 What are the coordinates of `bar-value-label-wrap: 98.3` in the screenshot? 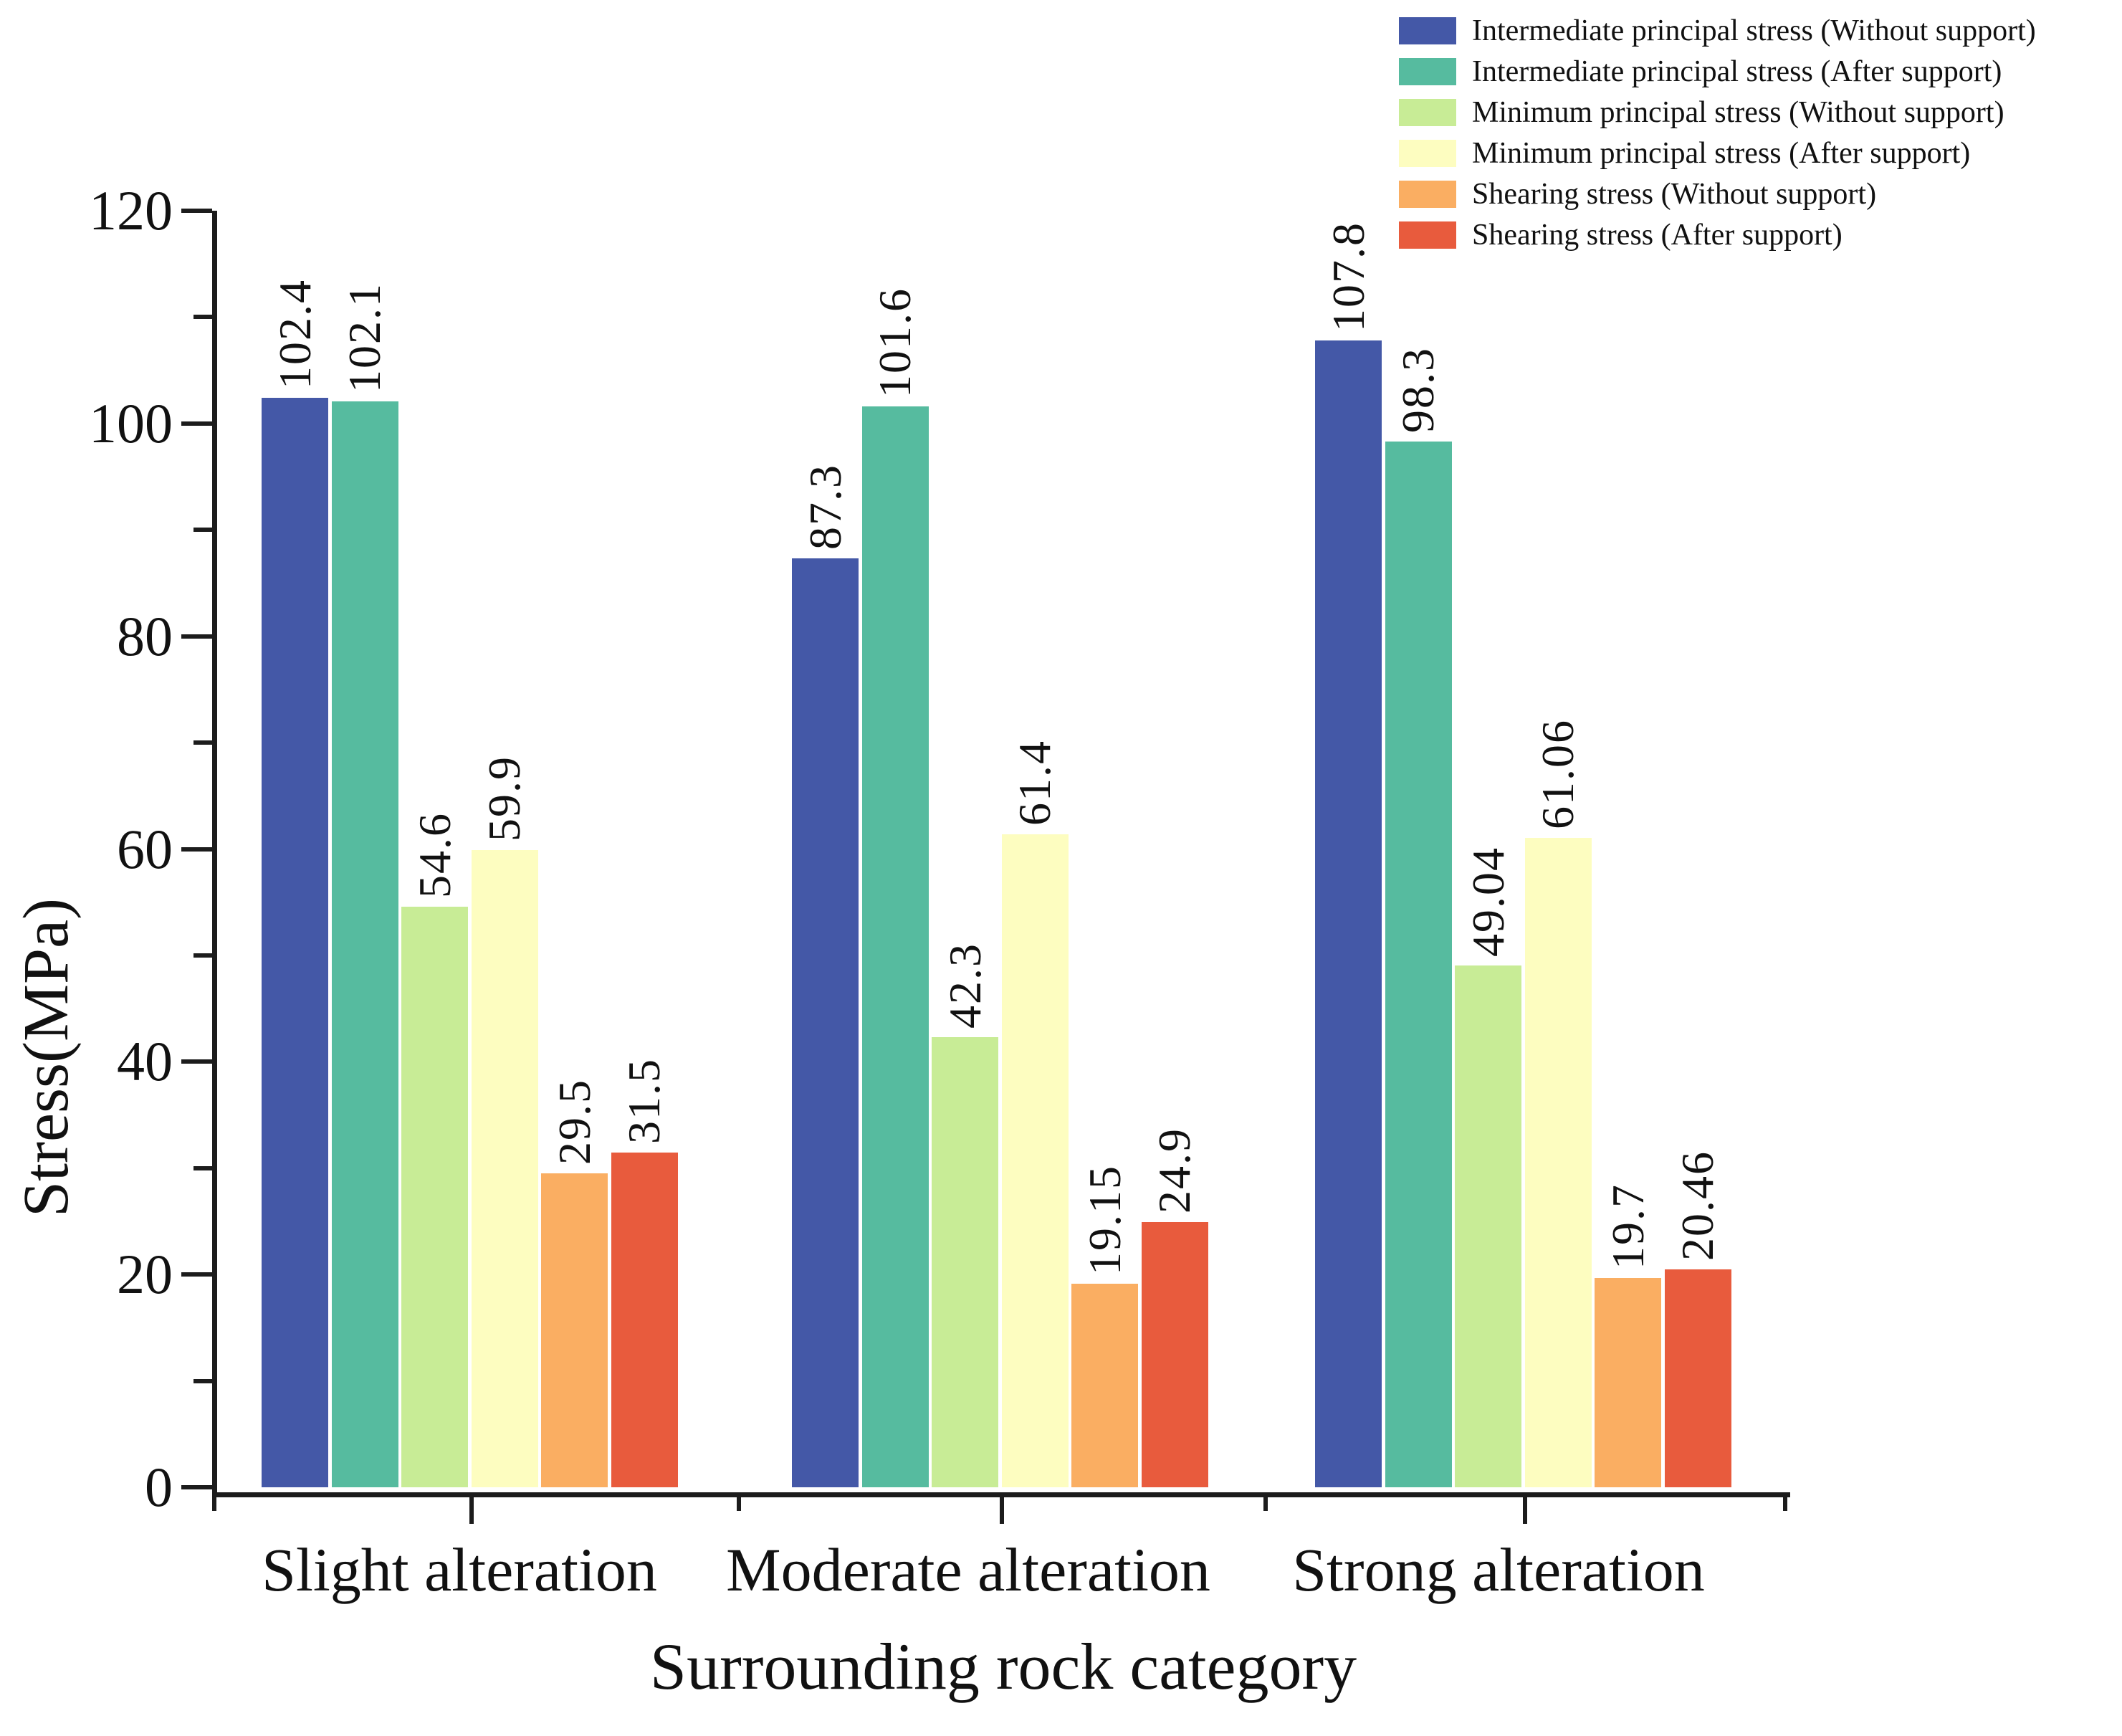 It's located at (1418, 390).